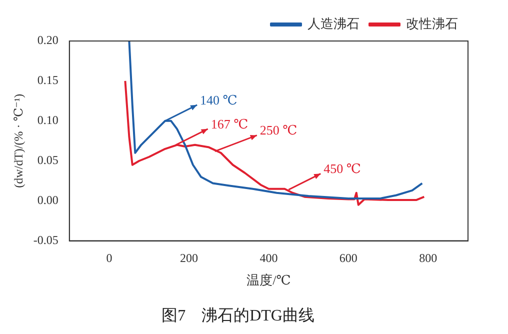 The width and height of the screenshot is (508, 334). Describe the element at coordinates (432, 23) in the screenshot. I see `legend-label: 改性沸石` at that location.